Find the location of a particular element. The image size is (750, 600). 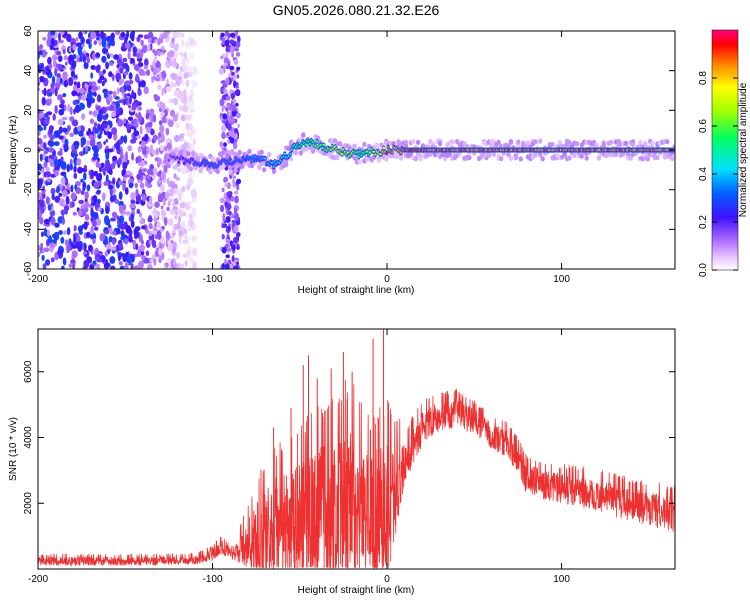

spec-y-tick-label: 40 is located at coordinates (28, 71).